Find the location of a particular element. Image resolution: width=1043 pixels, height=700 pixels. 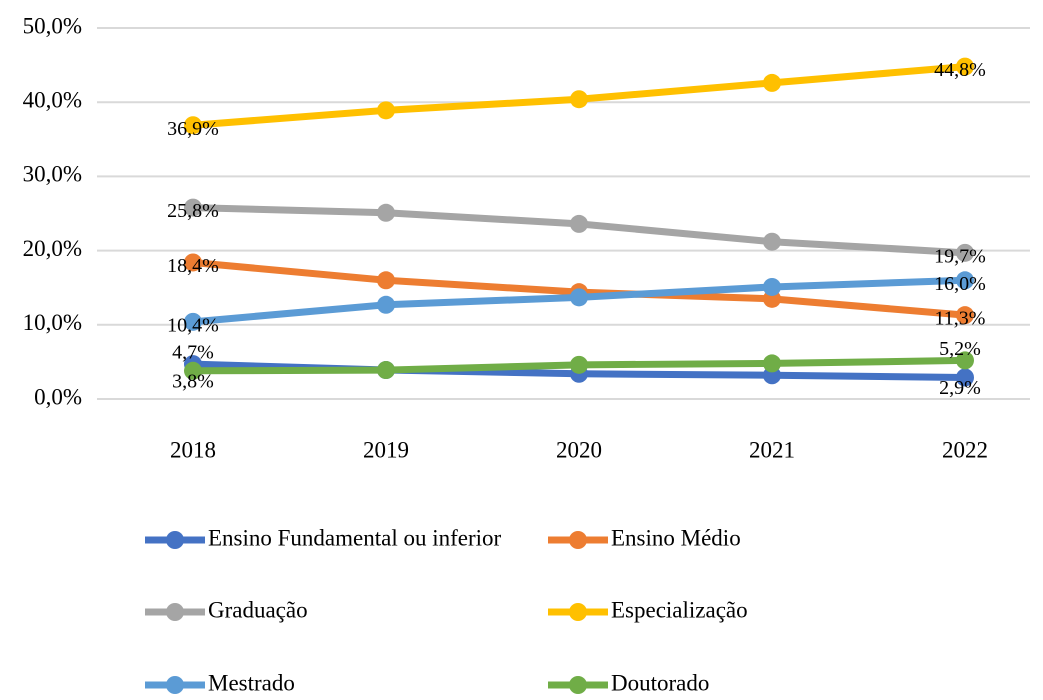

legend-label: Ensino Fundamental ou inferior is located at coordinates (355, 537).